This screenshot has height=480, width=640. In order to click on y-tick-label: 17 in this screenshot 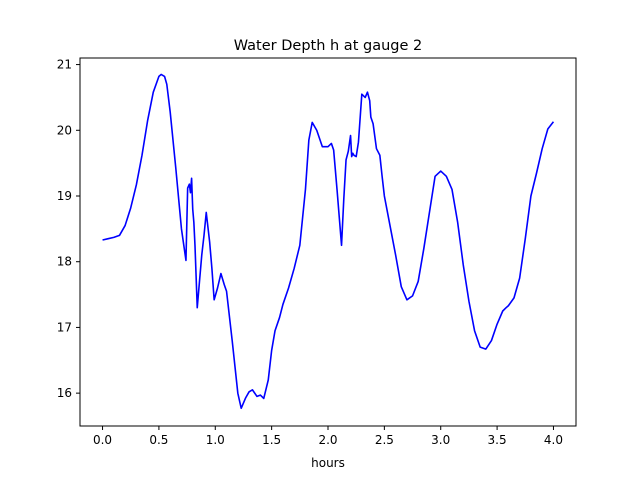, I will do `click(64, 327)`.